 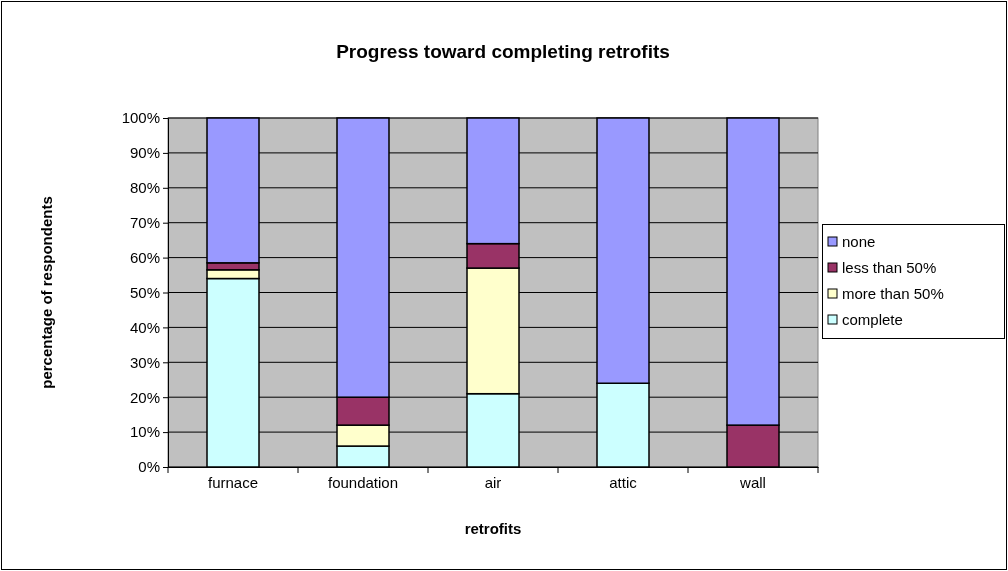 I want to click on legend-label: none, so click(x=859, y=241).